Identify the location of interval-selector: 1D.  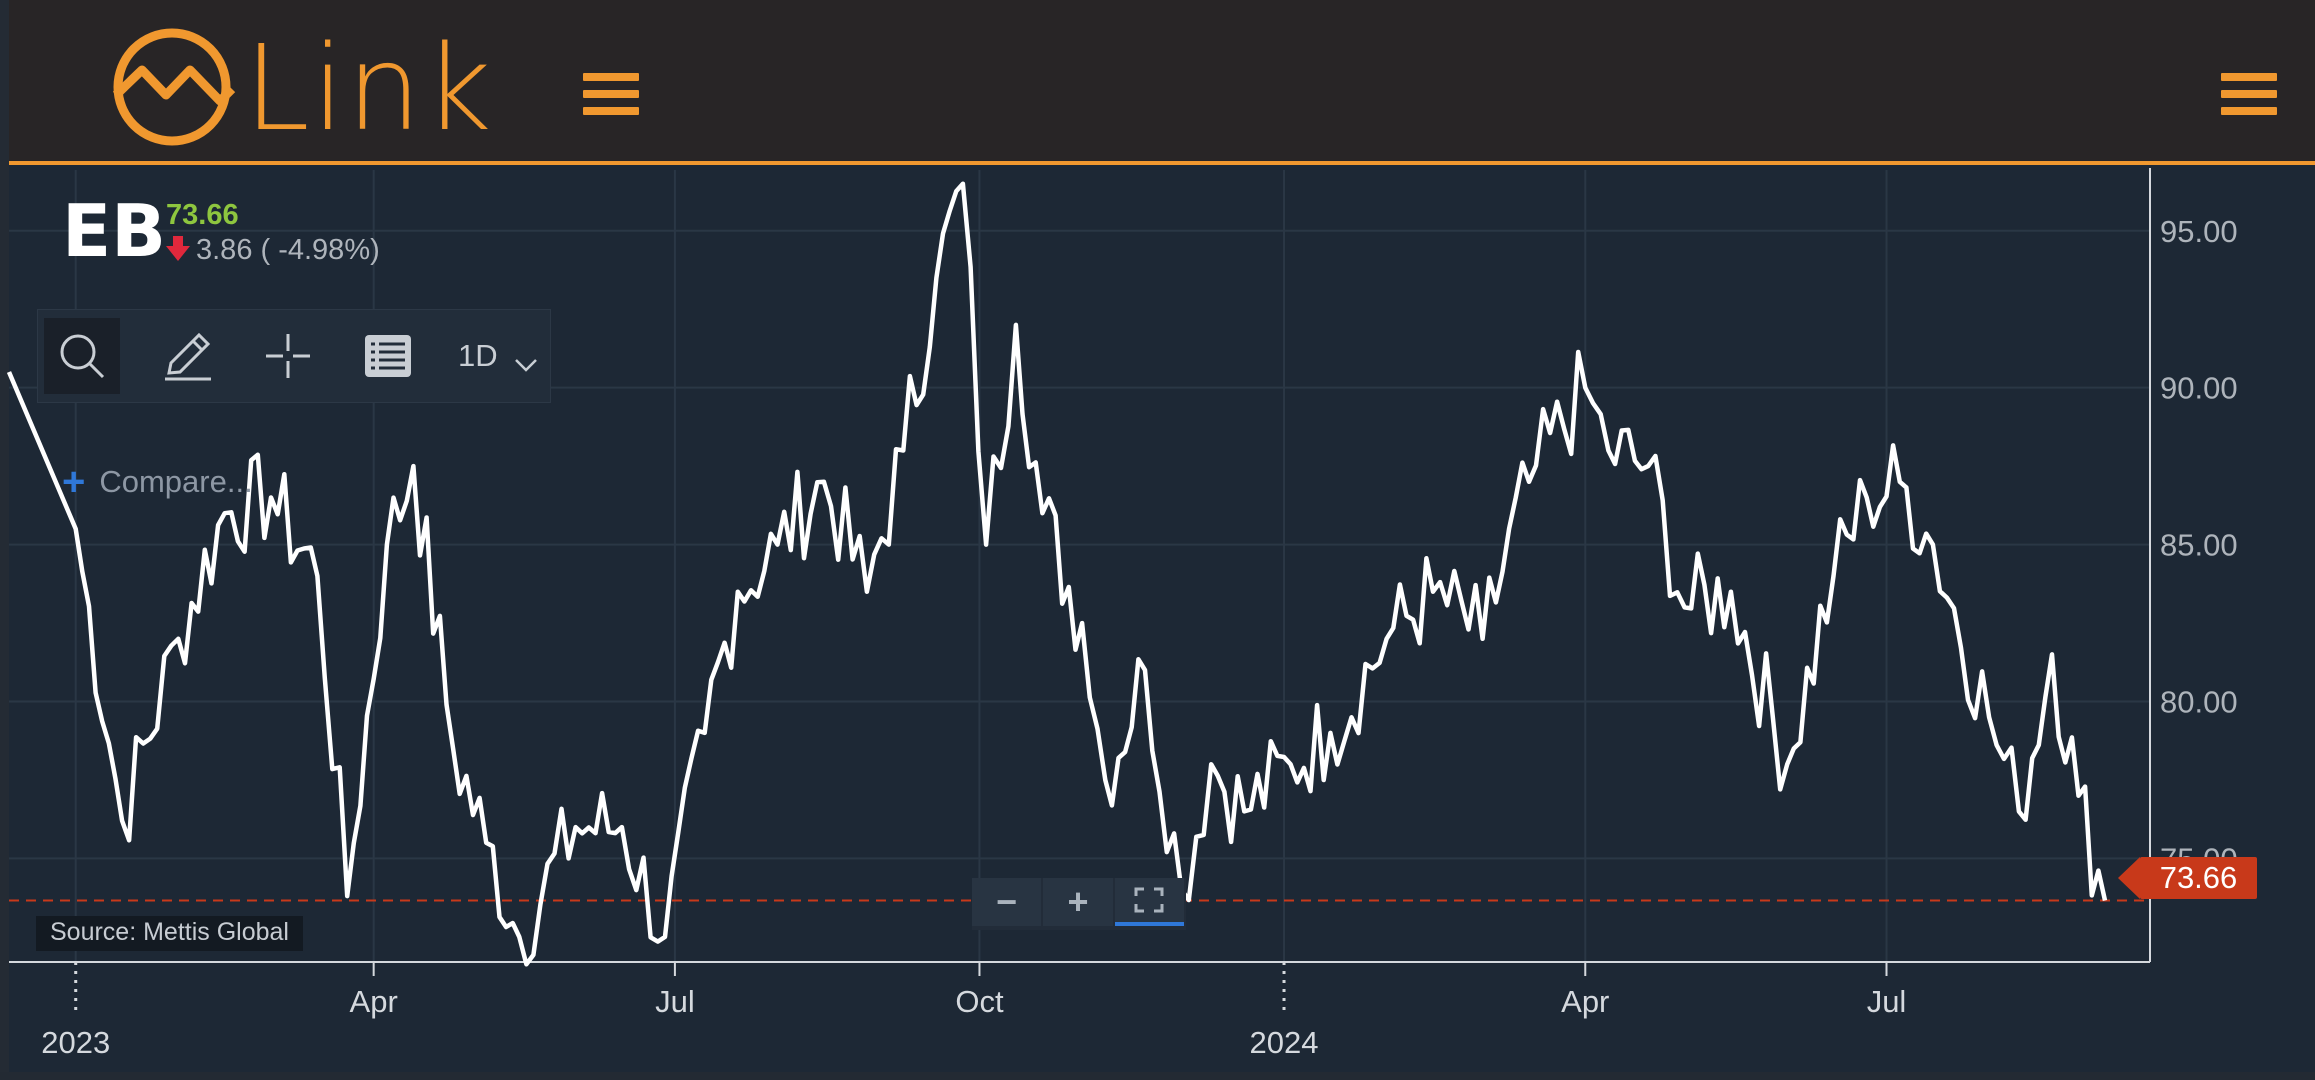
(489, 356).